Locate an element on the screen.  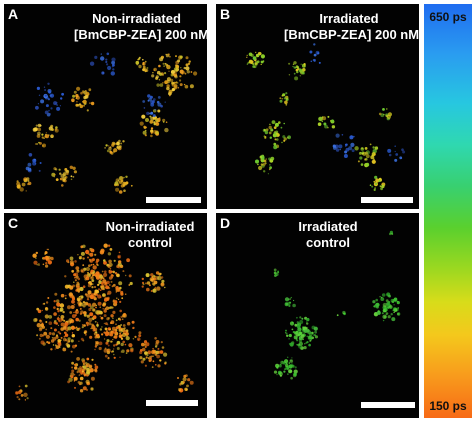
panel-c-label: Non-irradiated control is located at coordinates (150, 235).